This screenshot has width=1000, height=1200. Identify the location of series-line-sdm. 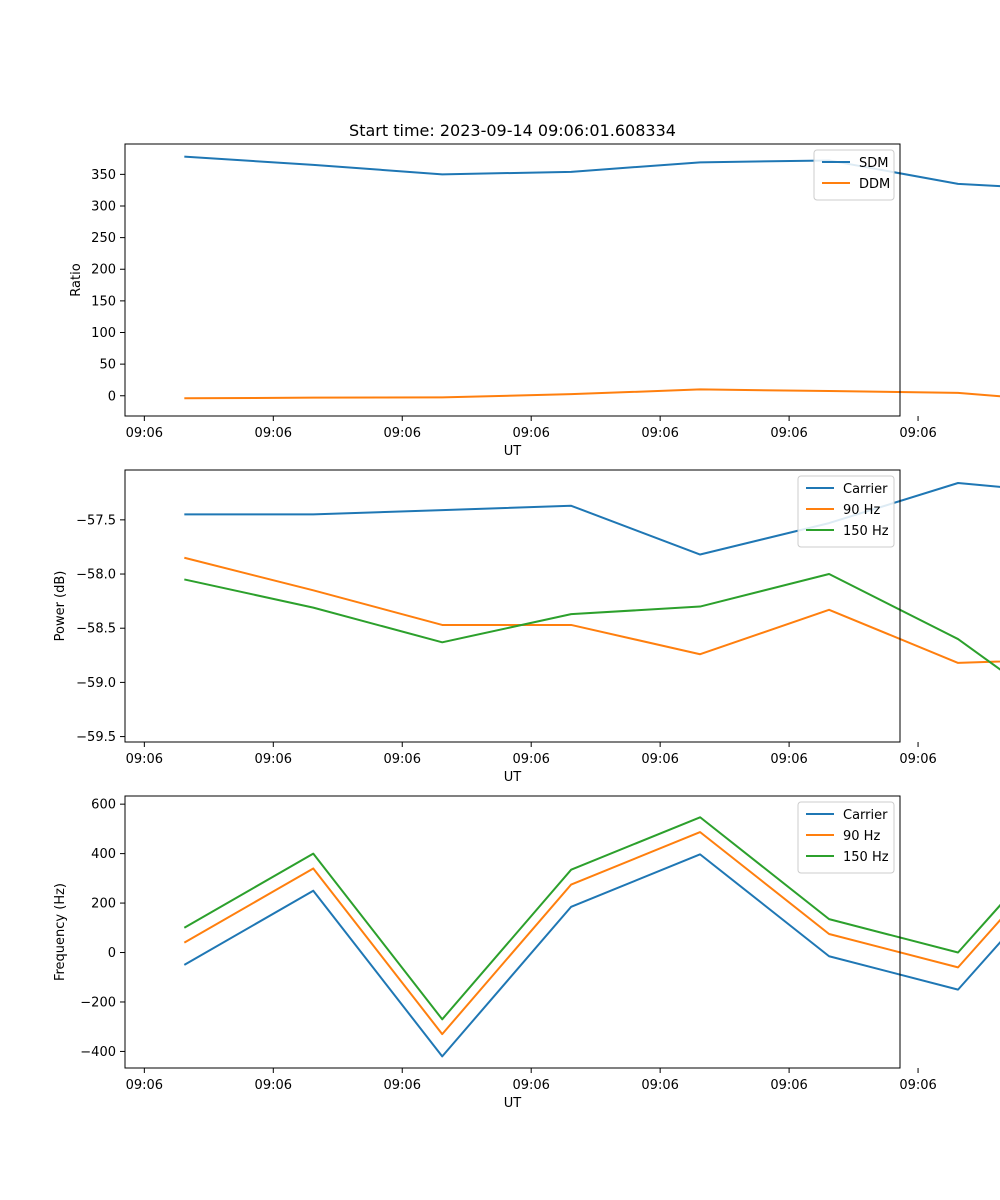
(592, 171).